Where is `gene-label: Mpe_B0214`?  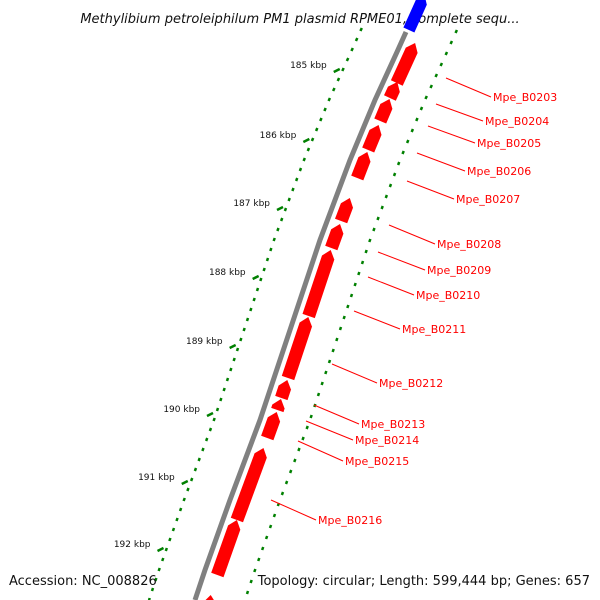
gene-label: Mpe_B0214 is located at coordinates (387, 440).